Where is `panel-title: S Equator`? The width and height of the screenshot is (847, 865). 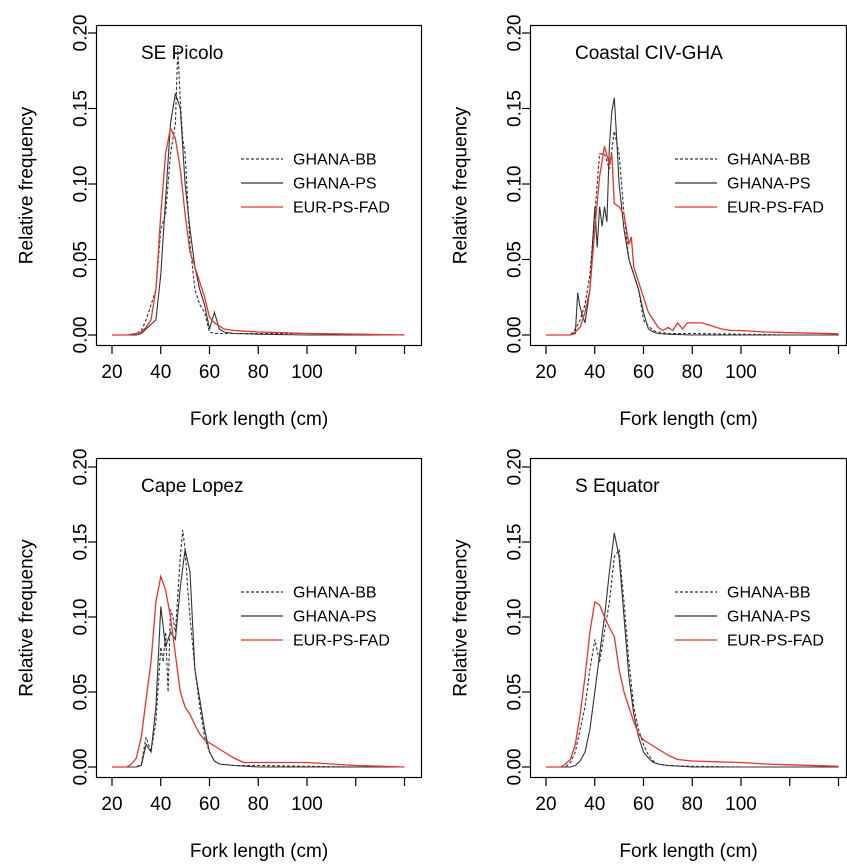
panel-title: S Equator is located at coordinates (617, 486).